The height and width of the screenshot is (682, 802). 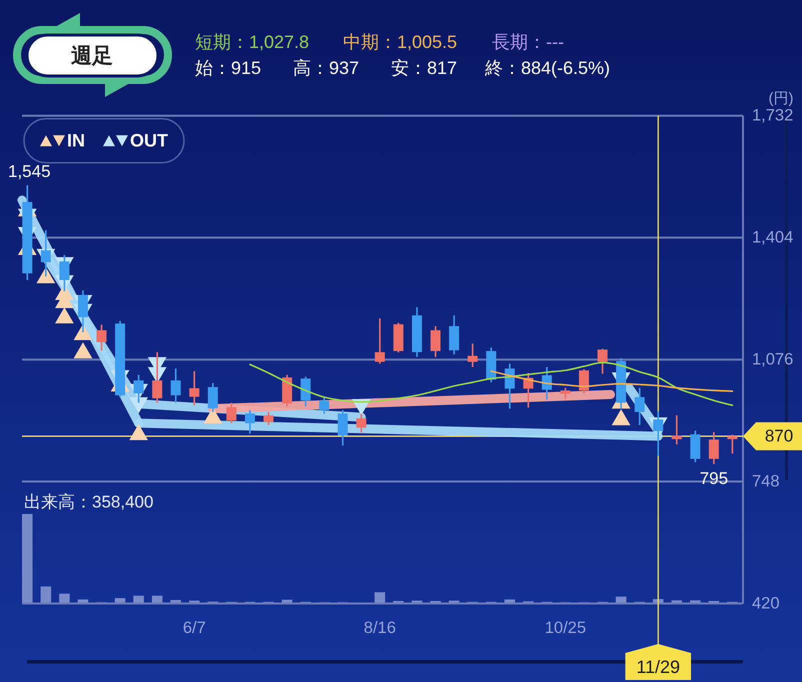 I want to click on y-tick-label: 1,076, so click(x=773, y=359).